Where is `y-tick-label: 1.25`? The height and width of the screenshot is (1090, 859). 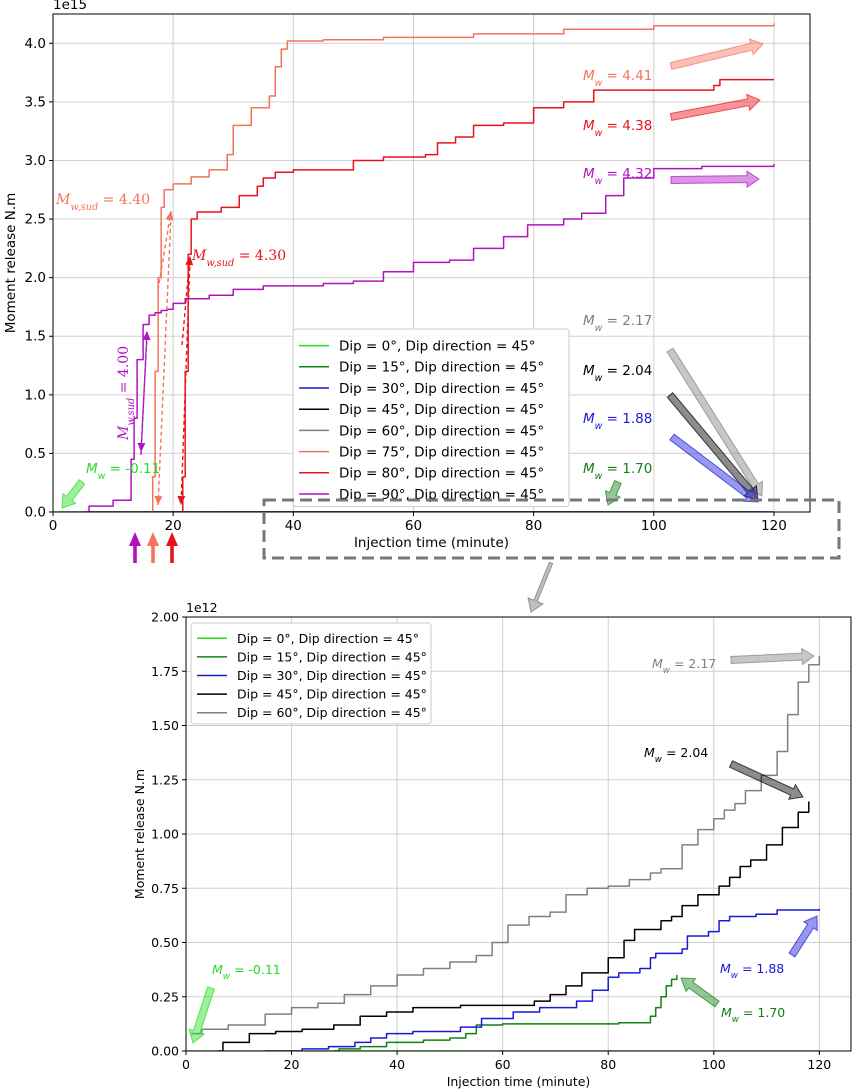 y-tick-label: 1.25 is located at coordinates (165, 779).